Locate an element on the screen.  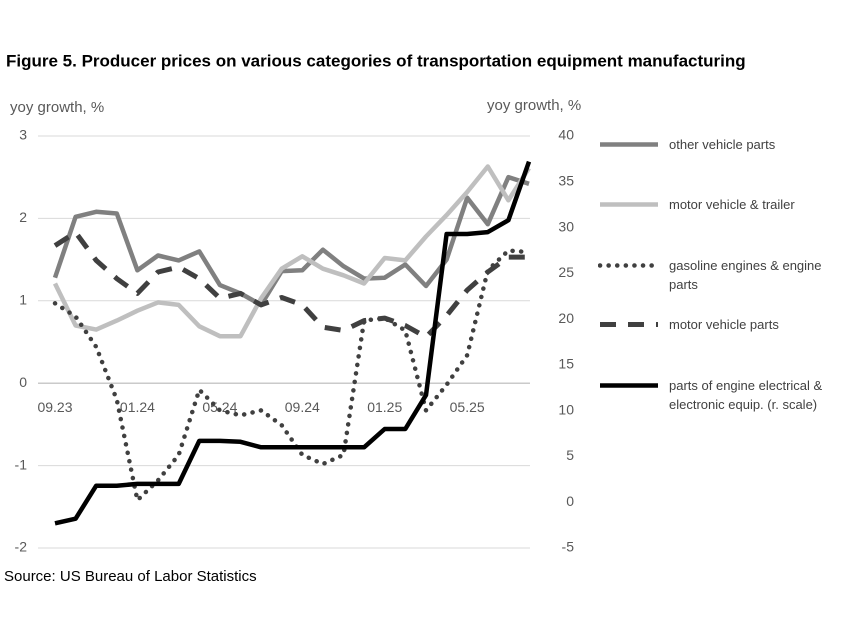
legend-label: motor vehicle & trailer is located at coordinates (732, 204).